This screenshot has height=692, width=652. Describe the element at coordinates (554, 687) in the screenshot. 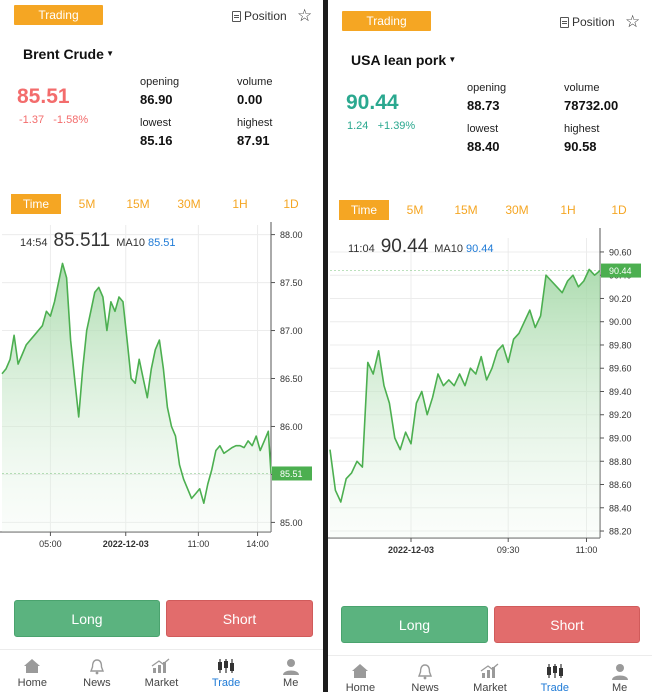

I see `nav-trade-label: Trade` at that location.